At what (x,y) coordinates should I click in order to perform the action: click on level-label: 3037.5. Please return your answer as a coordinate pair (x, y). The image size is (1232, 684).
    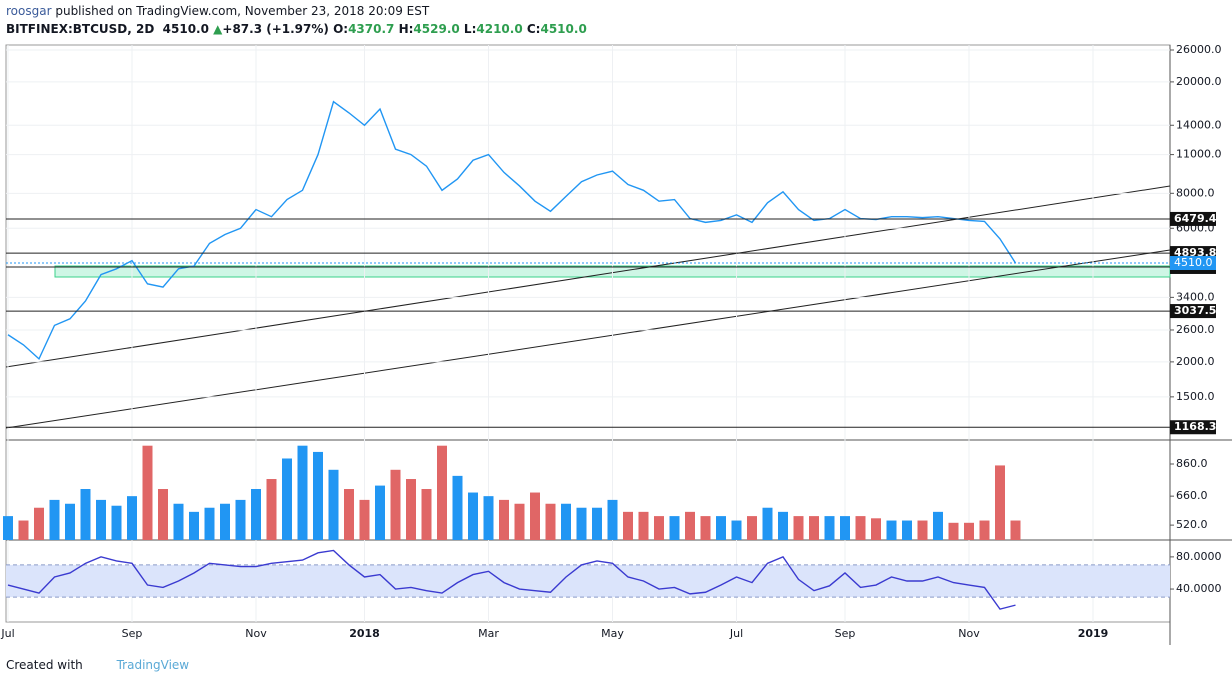
    Looking at the image, I should click on (1195, 310).